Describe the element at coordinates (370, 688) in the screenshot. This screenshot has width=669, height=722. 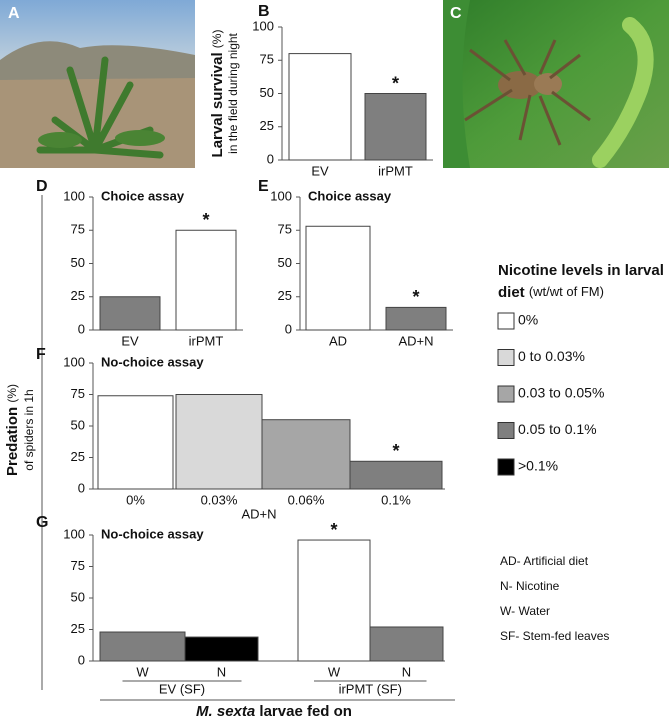
I see `group-label: irPMT (SF)` at that location.